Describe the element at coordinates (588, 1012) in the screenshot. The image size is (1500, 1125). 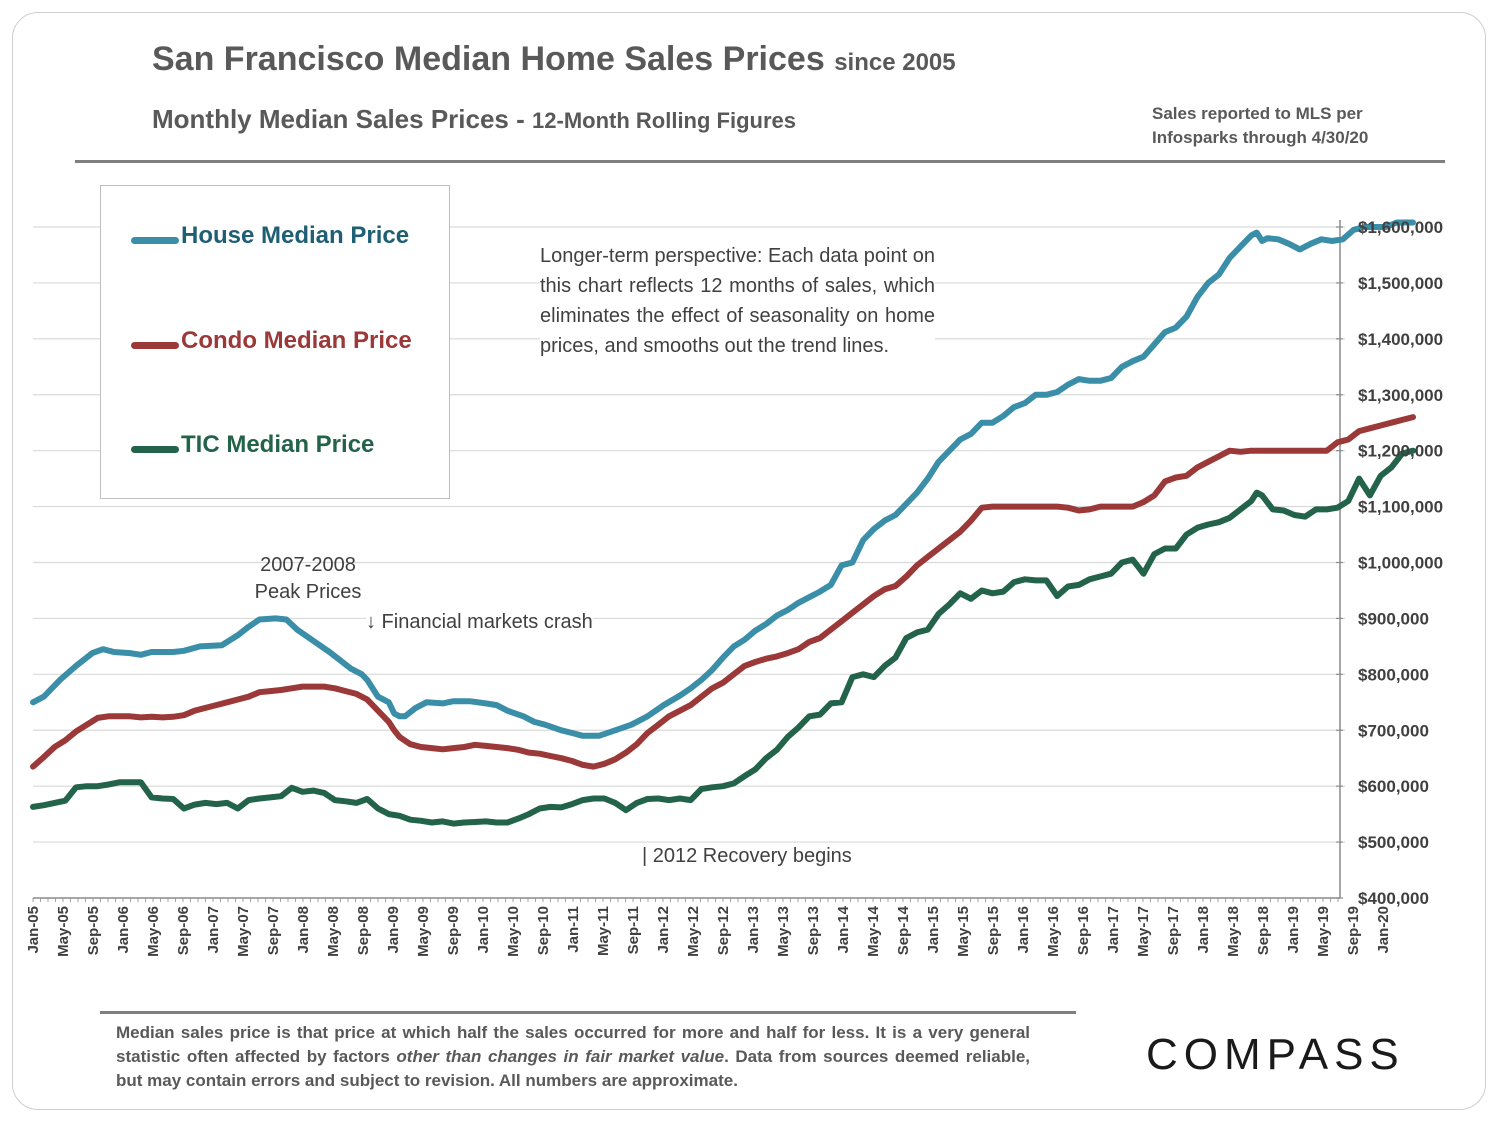
I see `footnote-divider` at that location.